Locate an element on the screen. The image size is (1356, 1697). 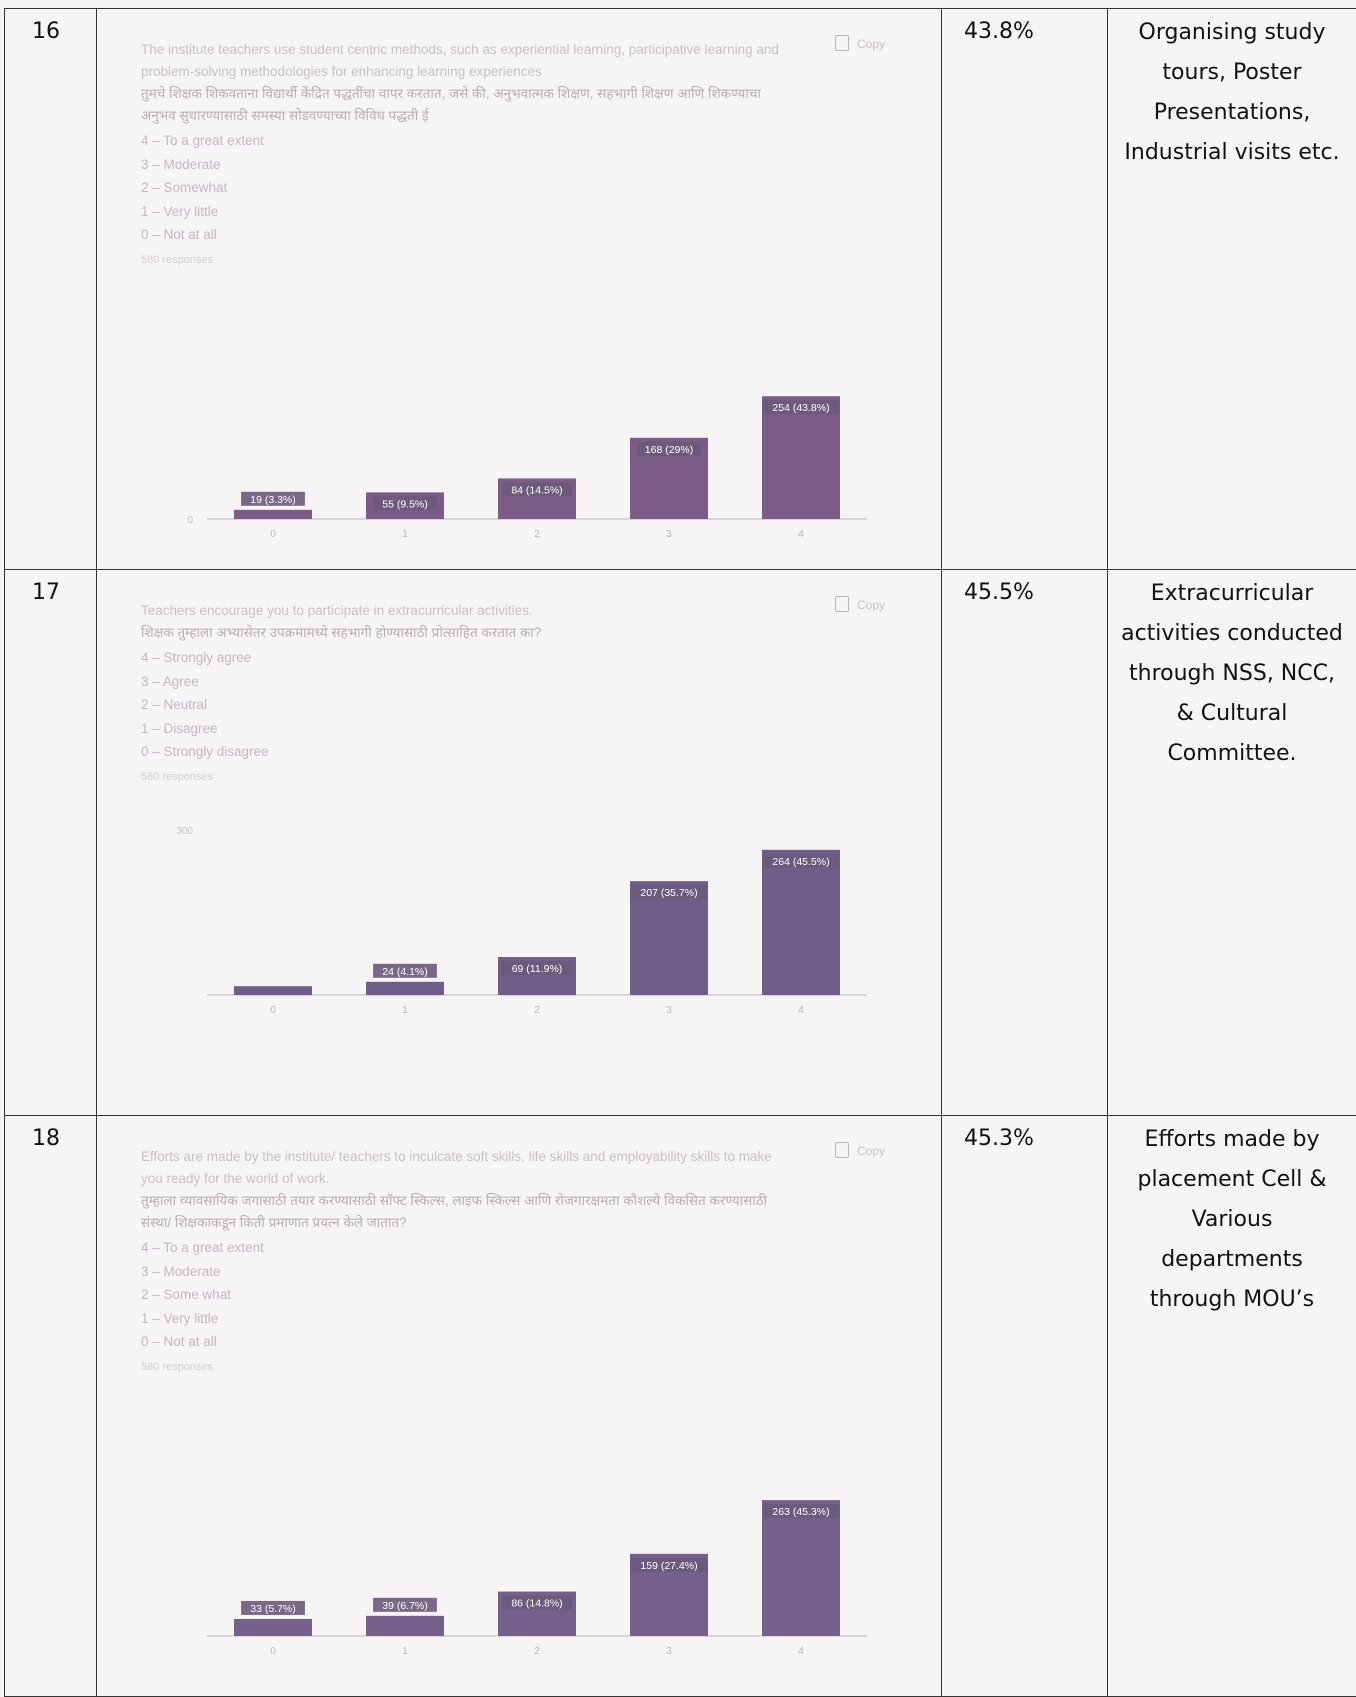
scale-option: 2 – Some what is located at coordinates (461, 1295).